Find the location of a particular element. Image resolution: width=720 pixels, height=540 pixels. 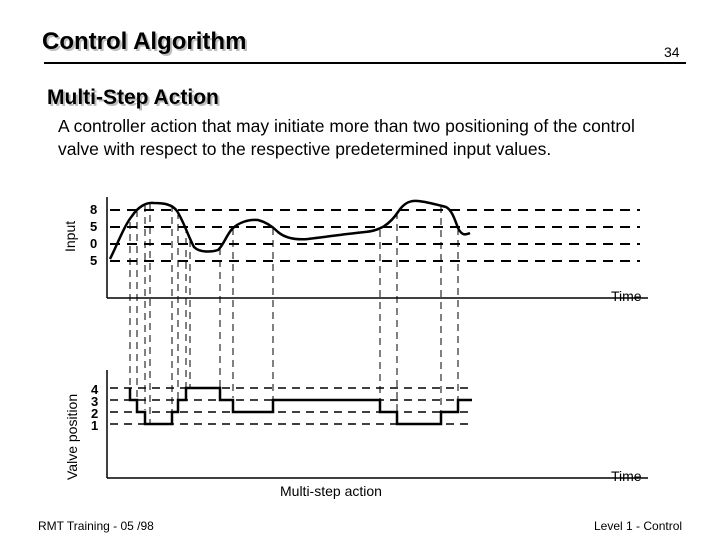

input-signal-curve is located at coordinates (289, 229).